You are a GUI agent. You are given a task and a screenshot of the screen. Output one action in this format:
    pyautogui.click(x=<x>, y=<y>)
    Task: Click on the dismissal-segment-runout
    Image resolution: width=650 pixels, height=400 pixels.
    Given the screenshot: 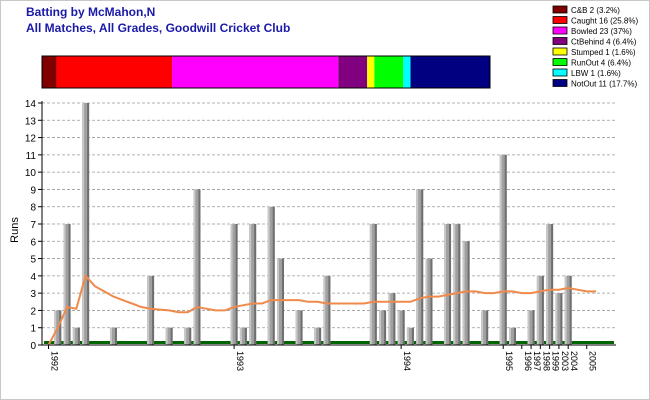 What is the action you would take?
    pyautogui.click(x=389, y=72)
    